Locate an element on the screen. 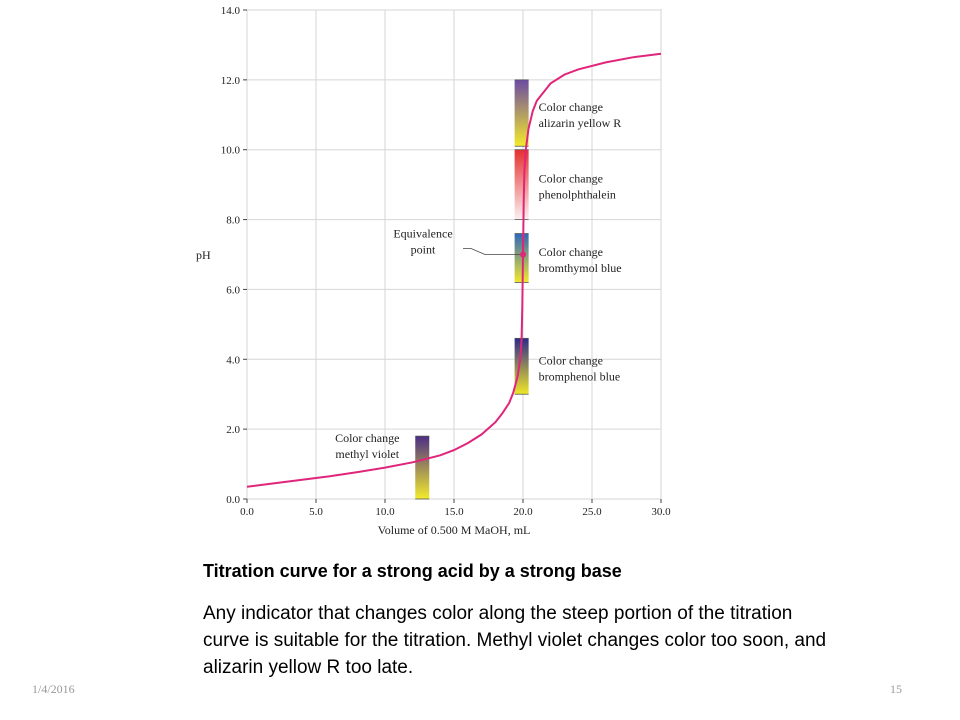 The width and height of the screenshot is (960, 720). x-tick-label: 15.0 is located at coordinates (454, 512).